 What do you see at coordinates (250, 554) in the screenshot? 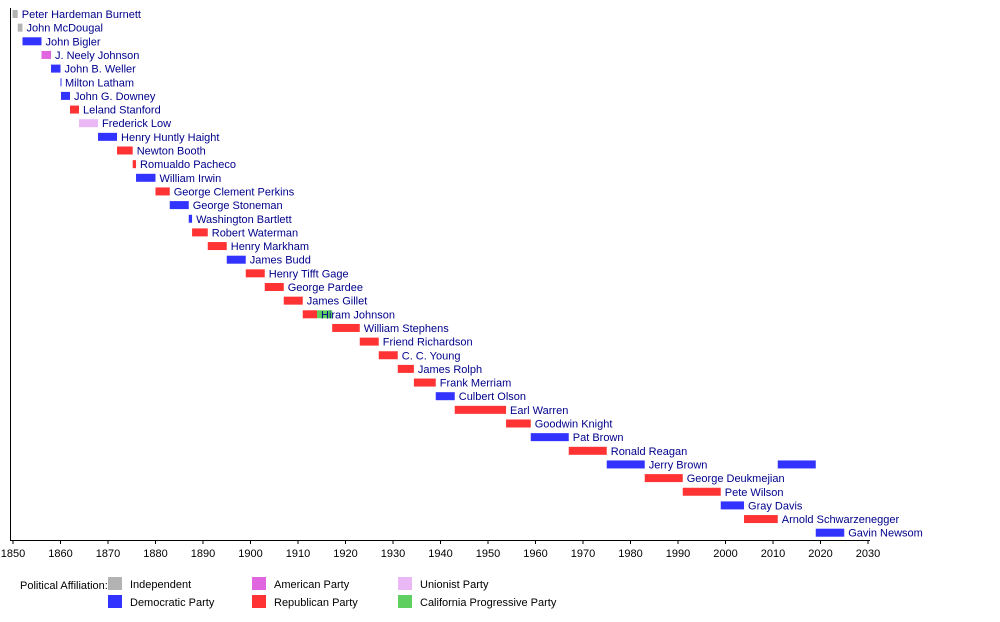
I see `x-tick-label-1900: 1900` at bounding box center [250, 554].